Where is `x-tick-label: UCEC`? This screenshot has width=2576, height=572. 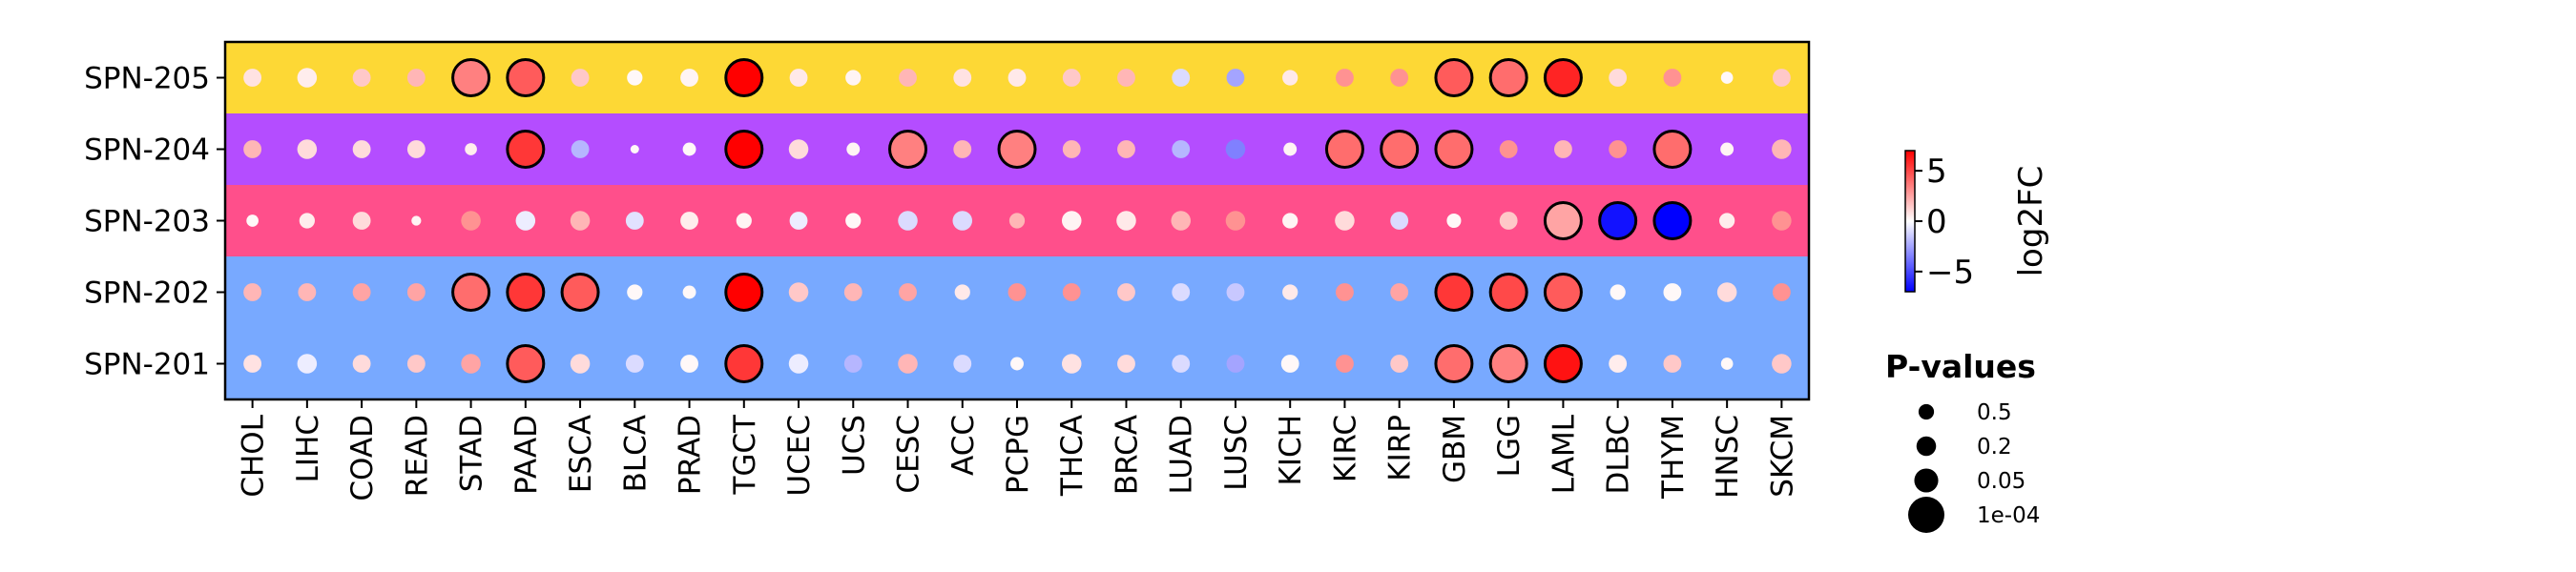 x-tick-label: UCEC is located at coordinates (799, 456).